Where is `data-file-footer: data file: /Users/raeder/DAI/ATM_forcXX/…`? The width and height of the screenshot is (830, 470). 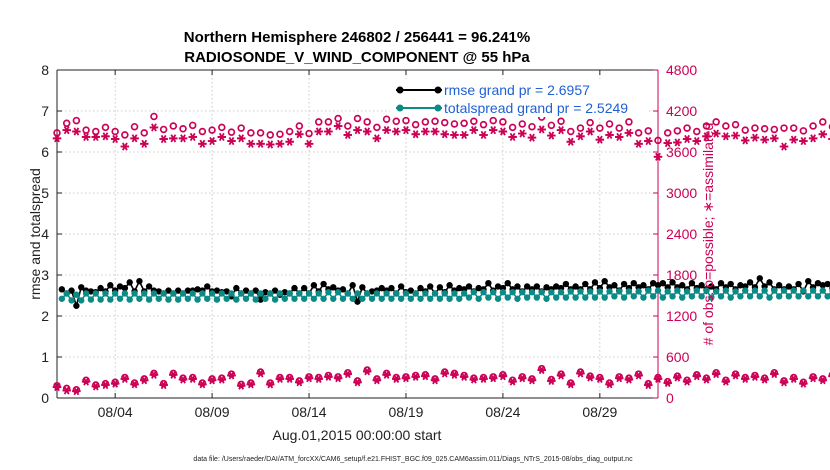
data-file-footer: data file: /Users/raeder/DAI/ATM_forcXX/… is located at coordinates (413, 459).